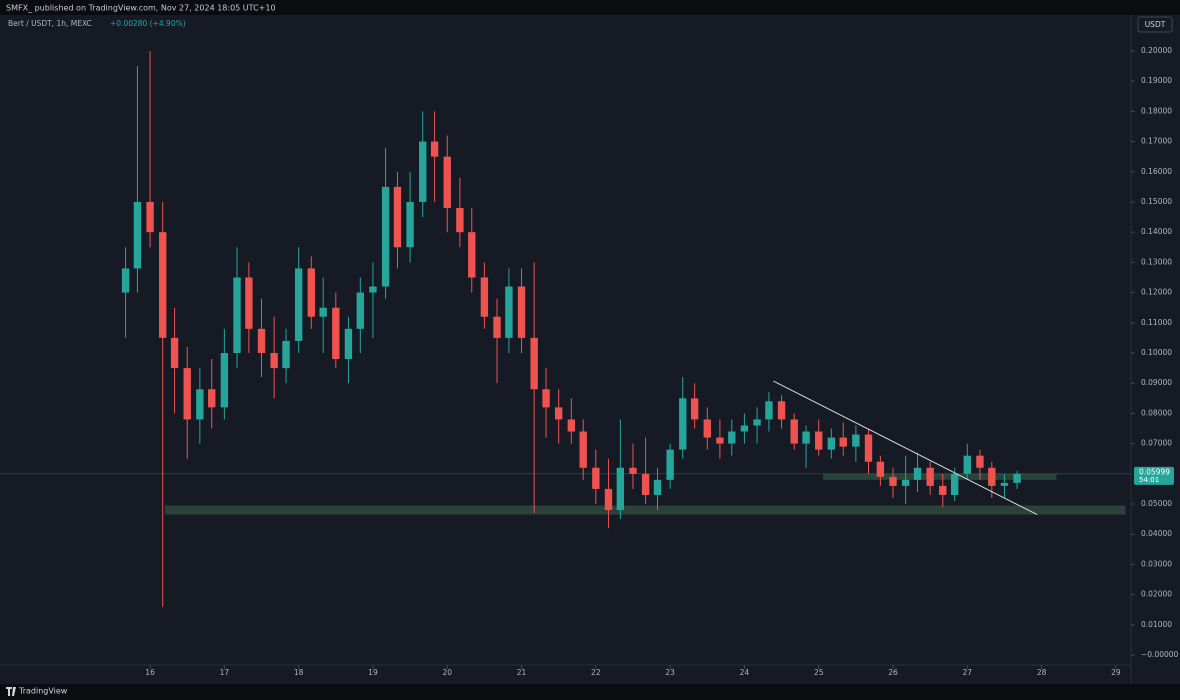 The width and height of the screenshot is (1180, 700). I want to click on currency-label: USDT, so click(1155, 24).